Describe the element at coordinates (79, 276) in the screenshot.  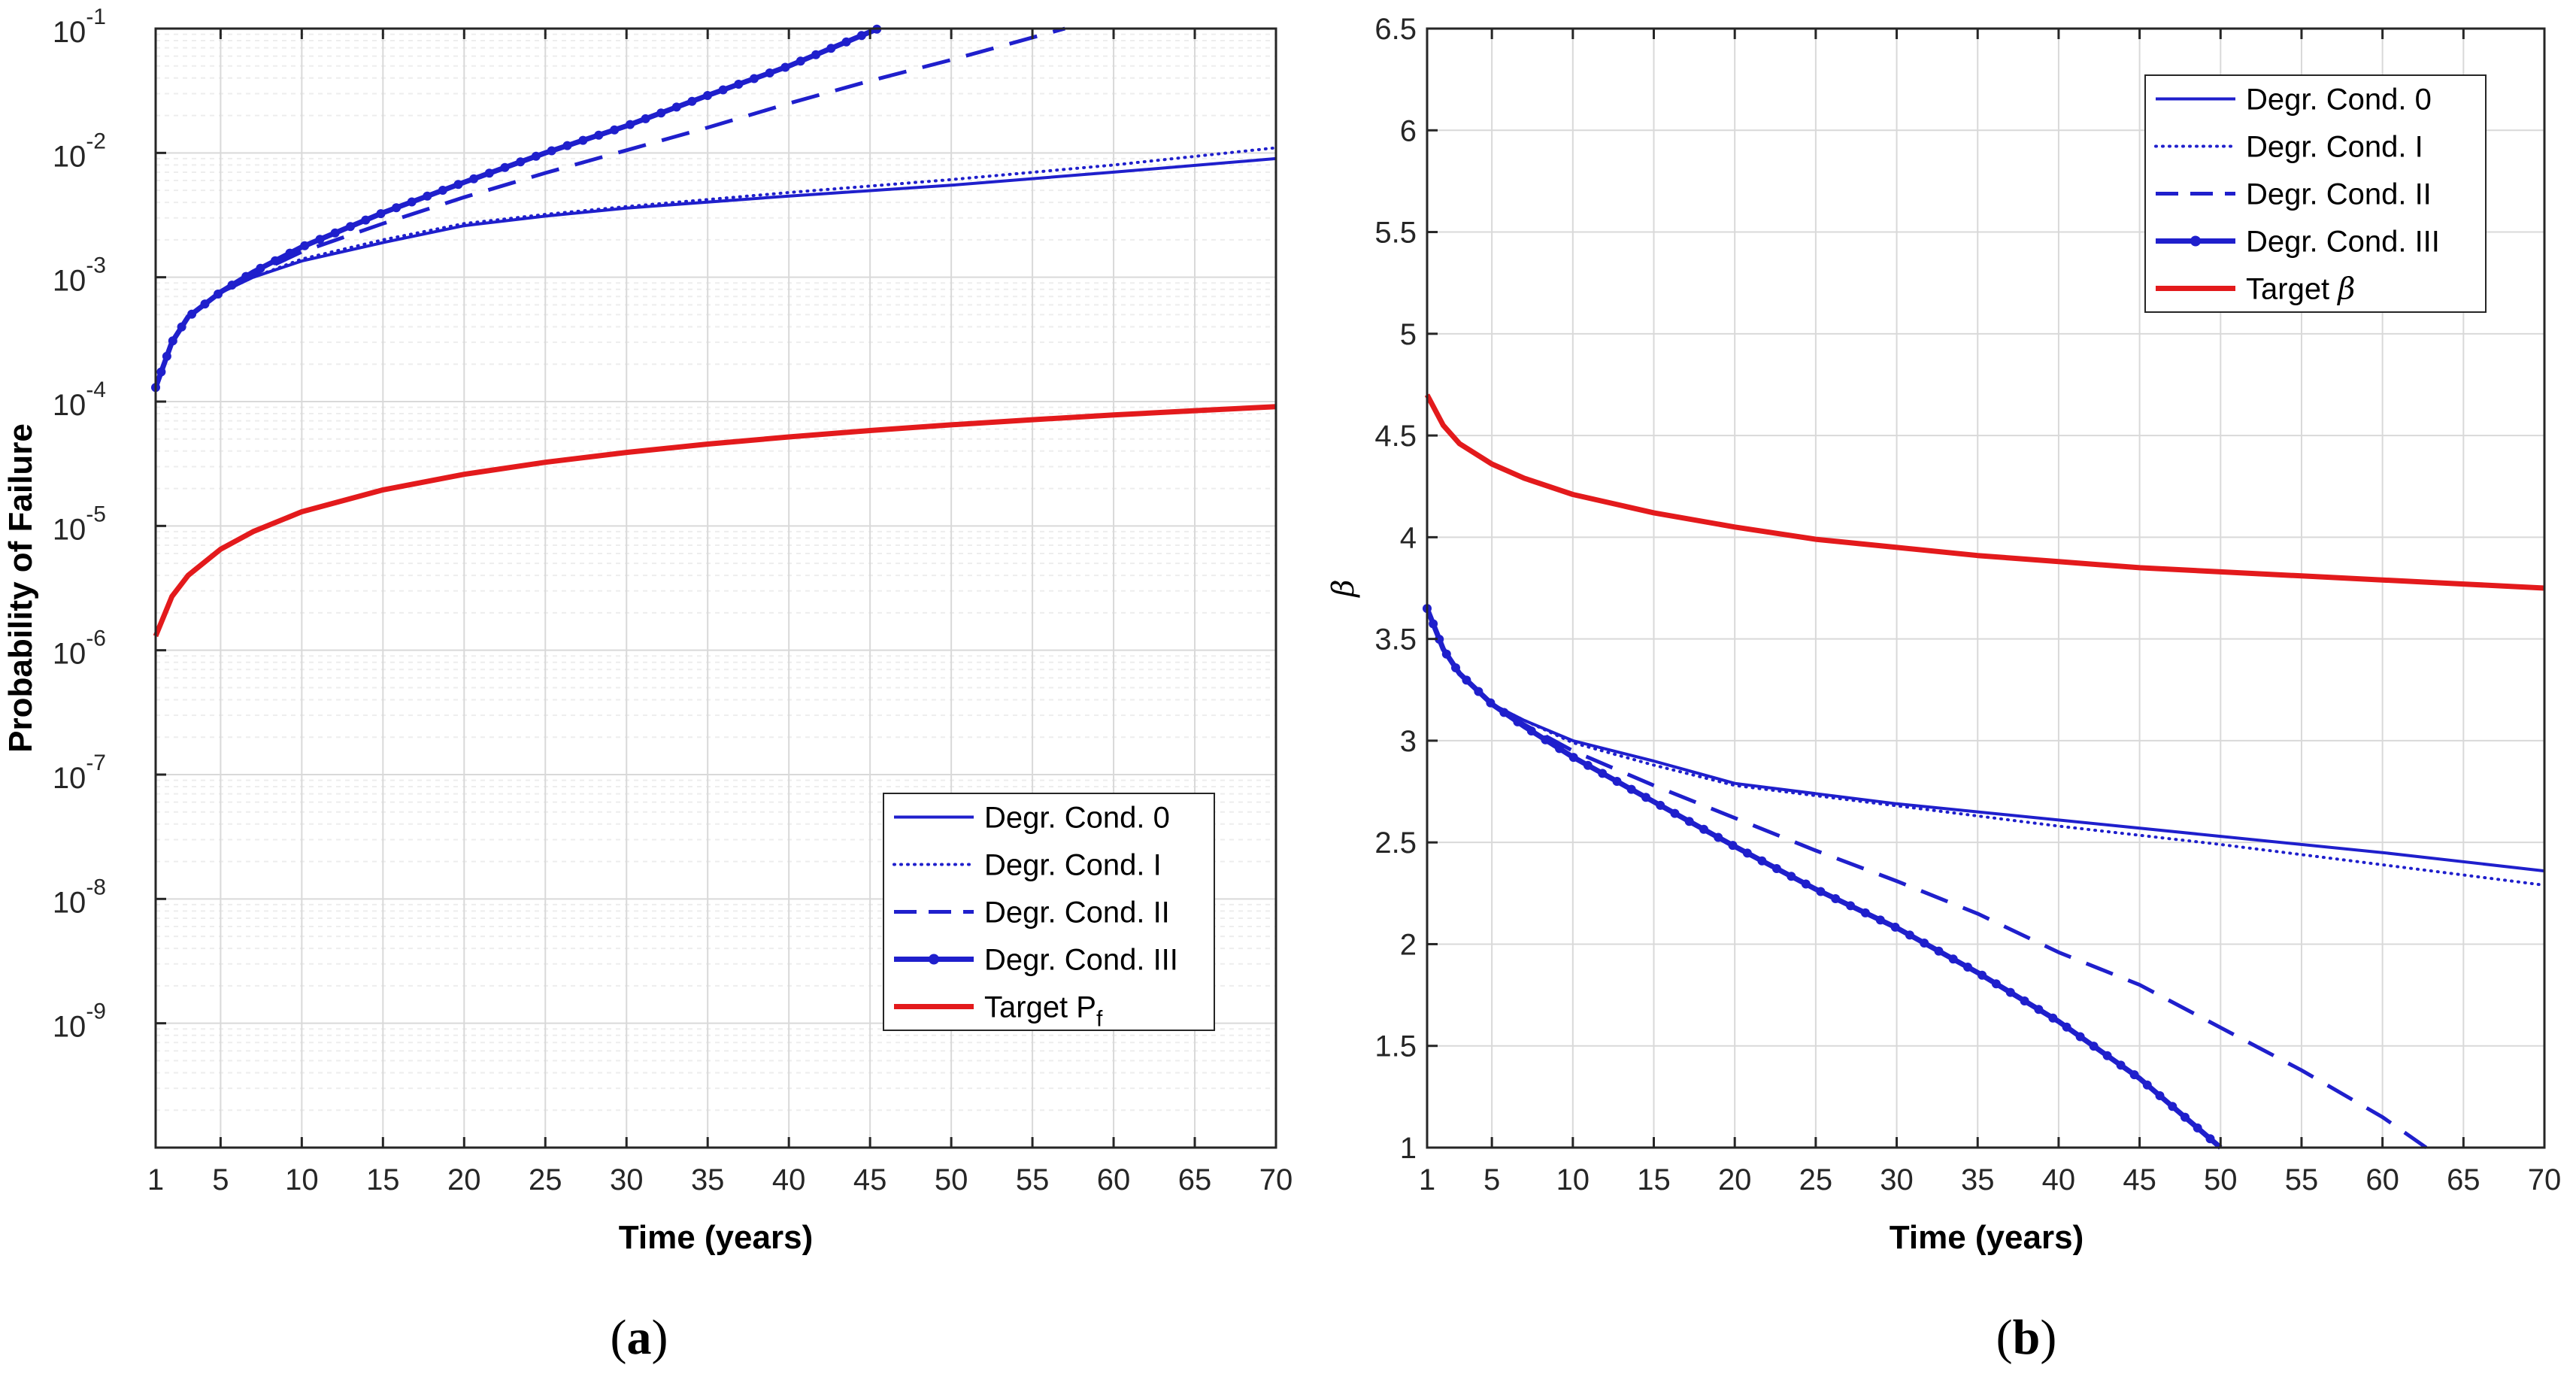
I see `y-tick-label: 10⁻³` at that location.